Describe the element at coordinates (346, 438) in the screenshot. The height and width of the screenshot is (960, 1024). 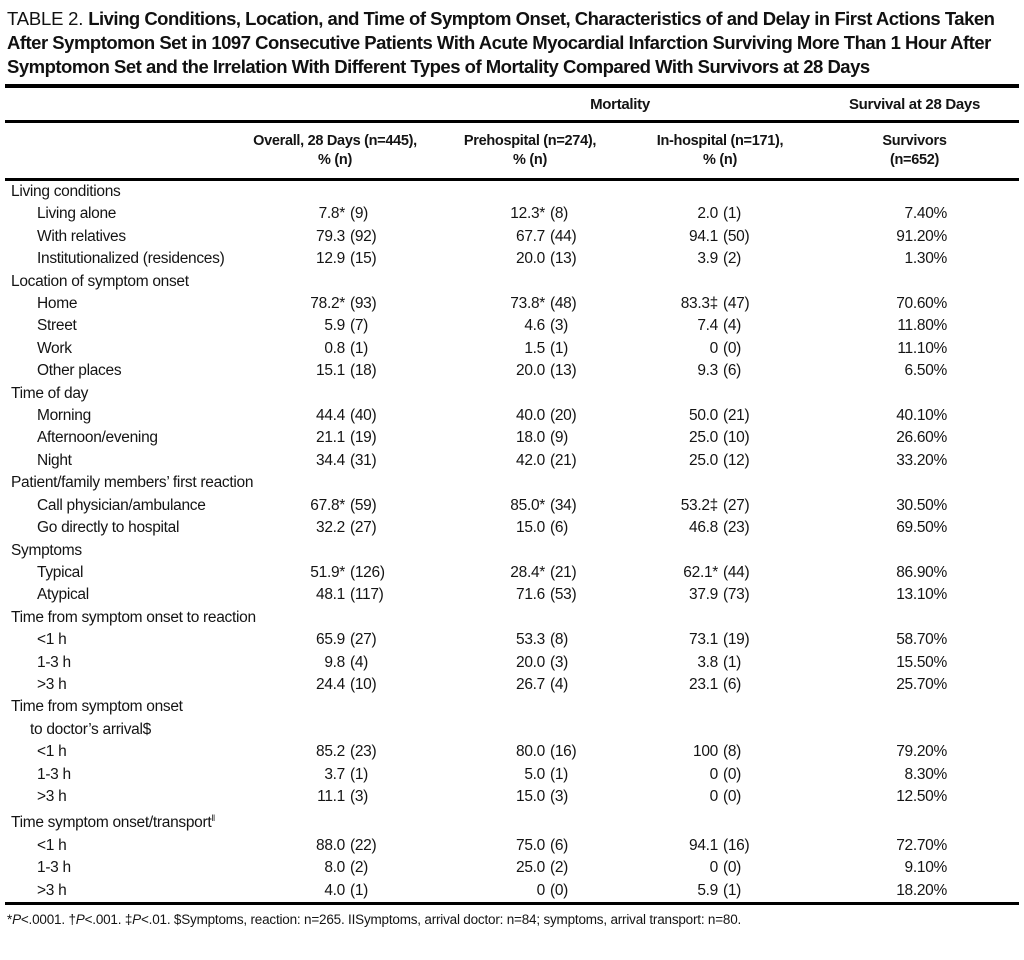
I see `cell-overall: 21.1 (19)` at that location.